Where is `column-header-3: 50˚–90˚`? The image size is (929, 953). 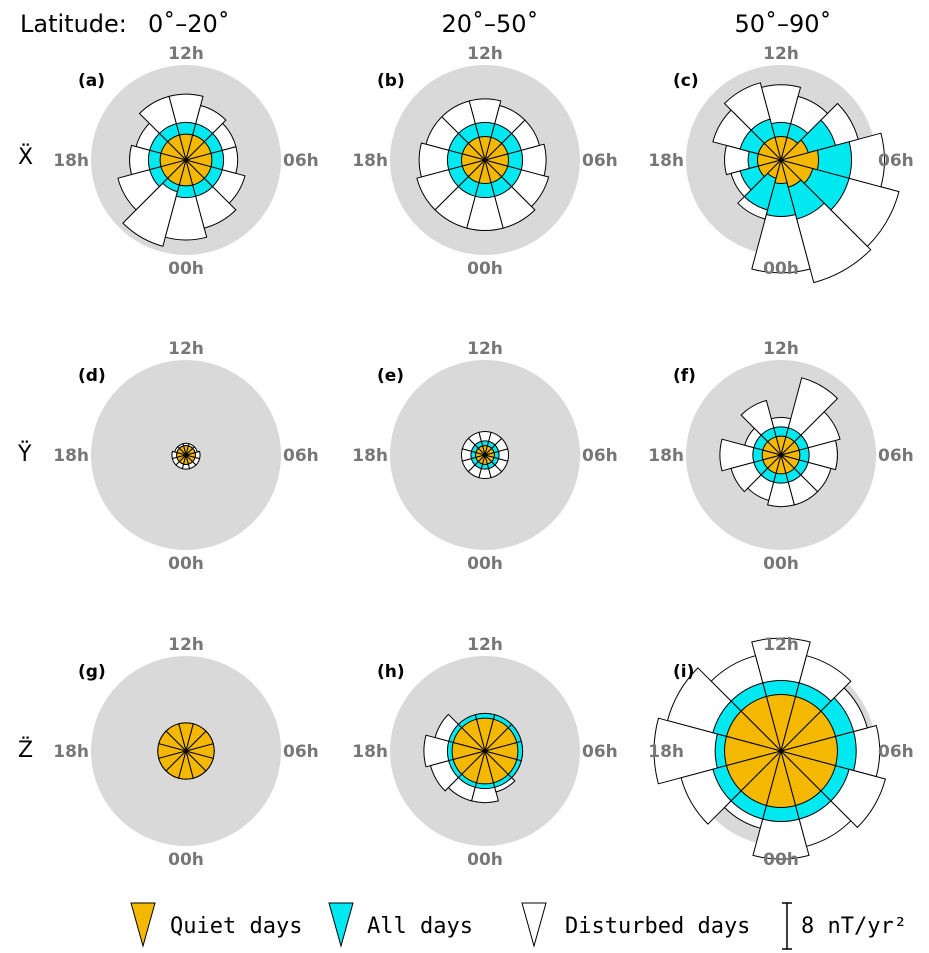
column-header-3: 50˚–90˚ is located at coordinates (782, 24).